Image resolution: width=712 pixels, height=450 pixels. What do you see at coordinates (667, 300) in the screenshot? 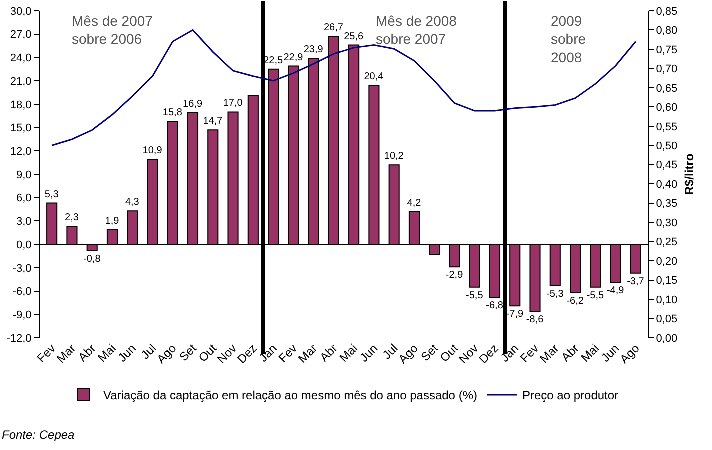
I see `y2-tick-label: 0,10` at bounding box center [667, 300].